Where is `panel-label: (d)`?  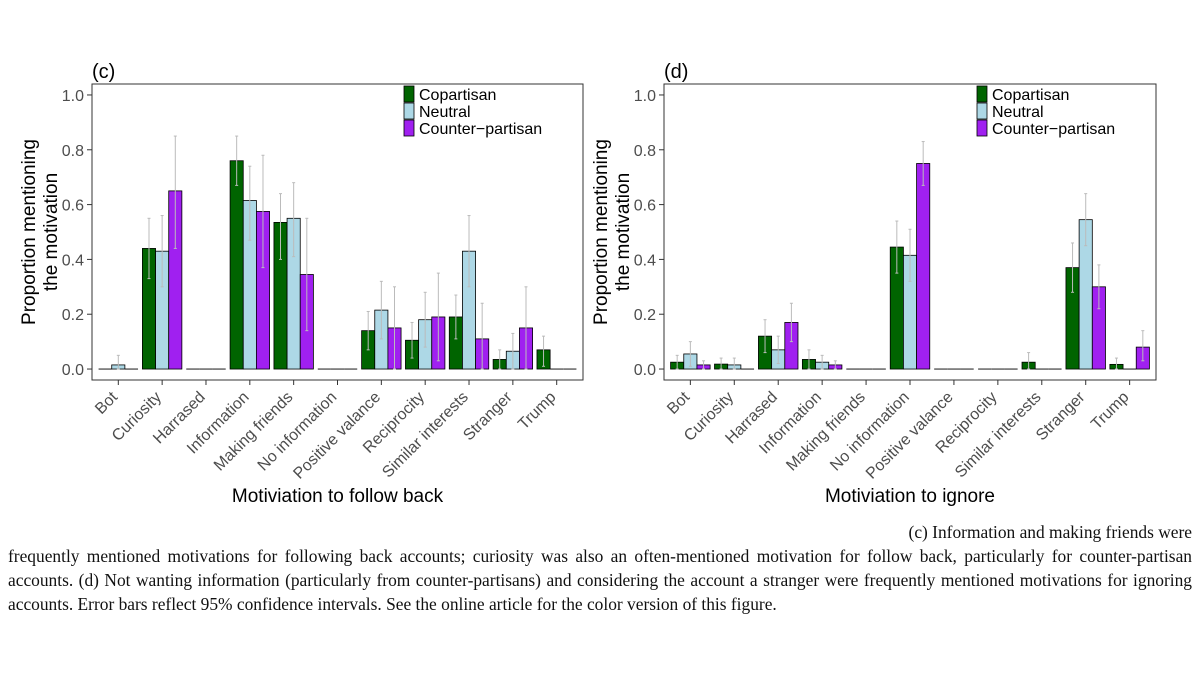 panel-label: (d) is located at coordinates (676, 72).